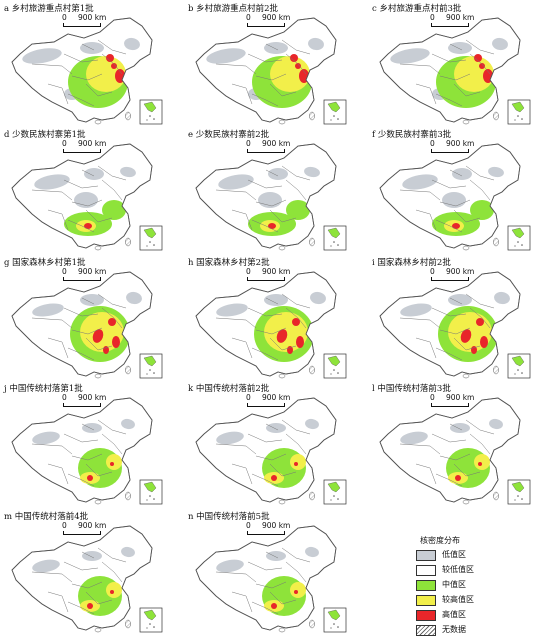 The width and height of the screenshot is (540, 641). I want to click on map-panel: k 中国传统村落前2批 0 900 km, so click(274, 444).